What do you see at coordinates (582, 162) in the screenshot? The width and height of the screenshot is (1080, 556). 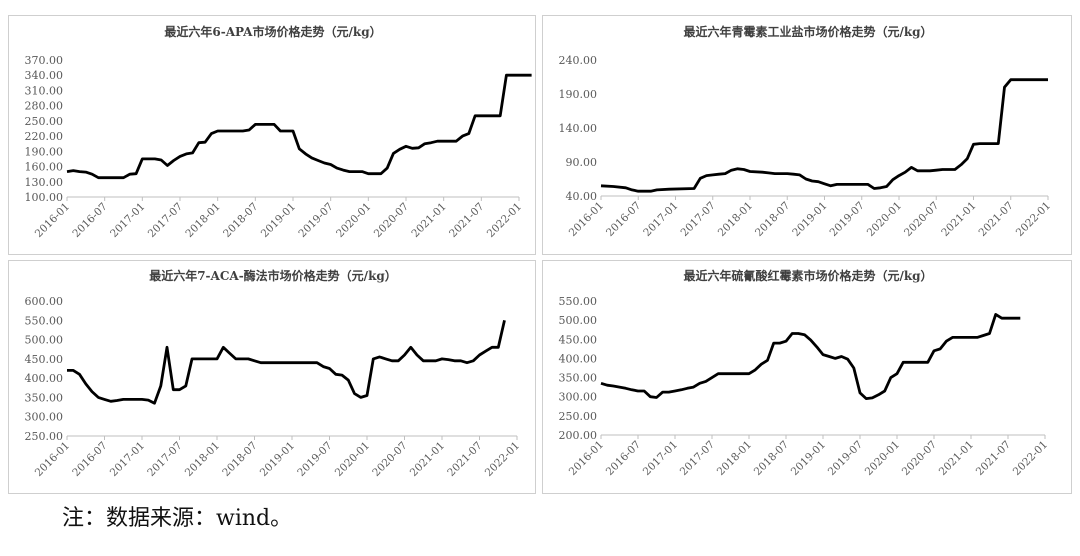 I see `y-tick-label: 90.00` at bounding box center [582, 162].